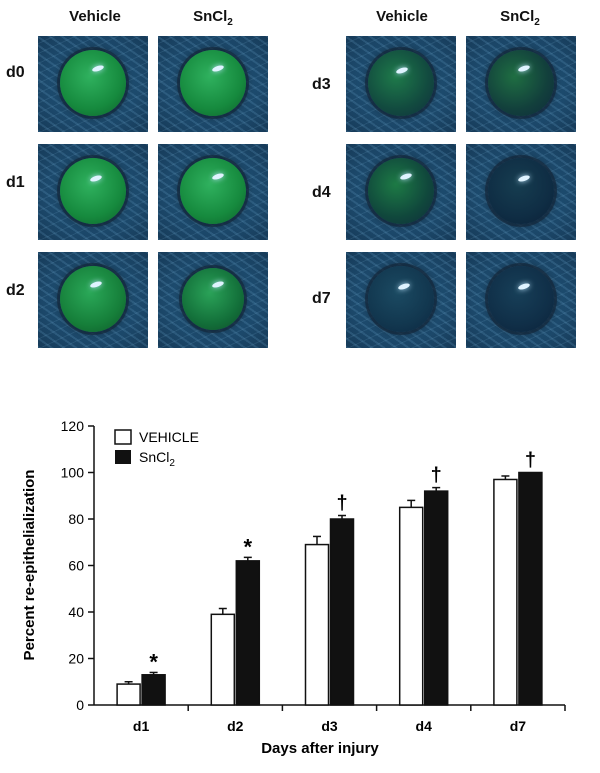  Describe the element at coordinates (73, 473) in the screenshot. I see `y-tick-label: 100` at that location.